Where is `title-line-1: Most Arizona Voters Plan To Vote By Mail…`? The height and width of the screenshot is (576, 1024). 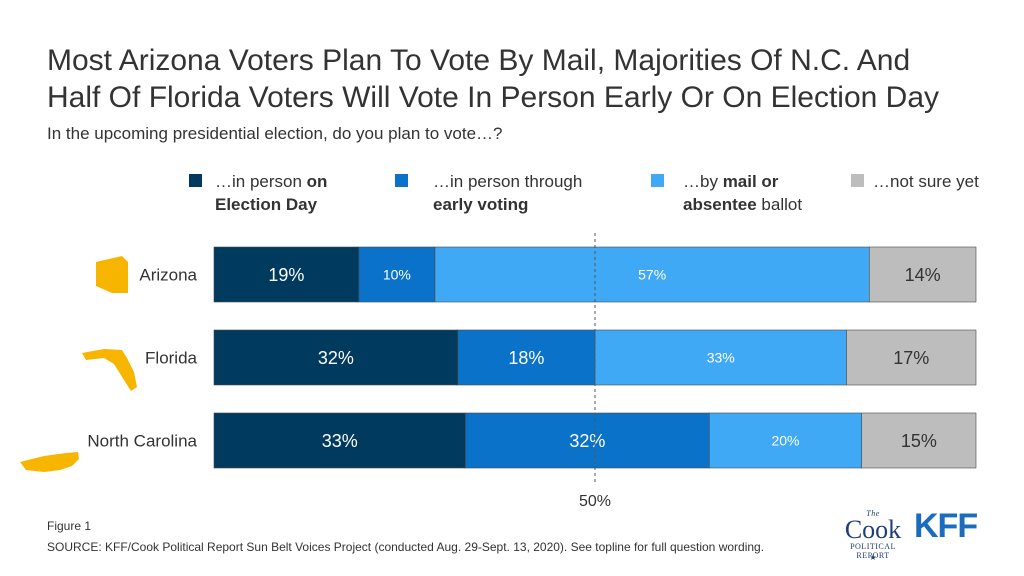 title-line-1: Most Arizona Voters Plan To Vote By Mail… is located at coordinates (479, 60).